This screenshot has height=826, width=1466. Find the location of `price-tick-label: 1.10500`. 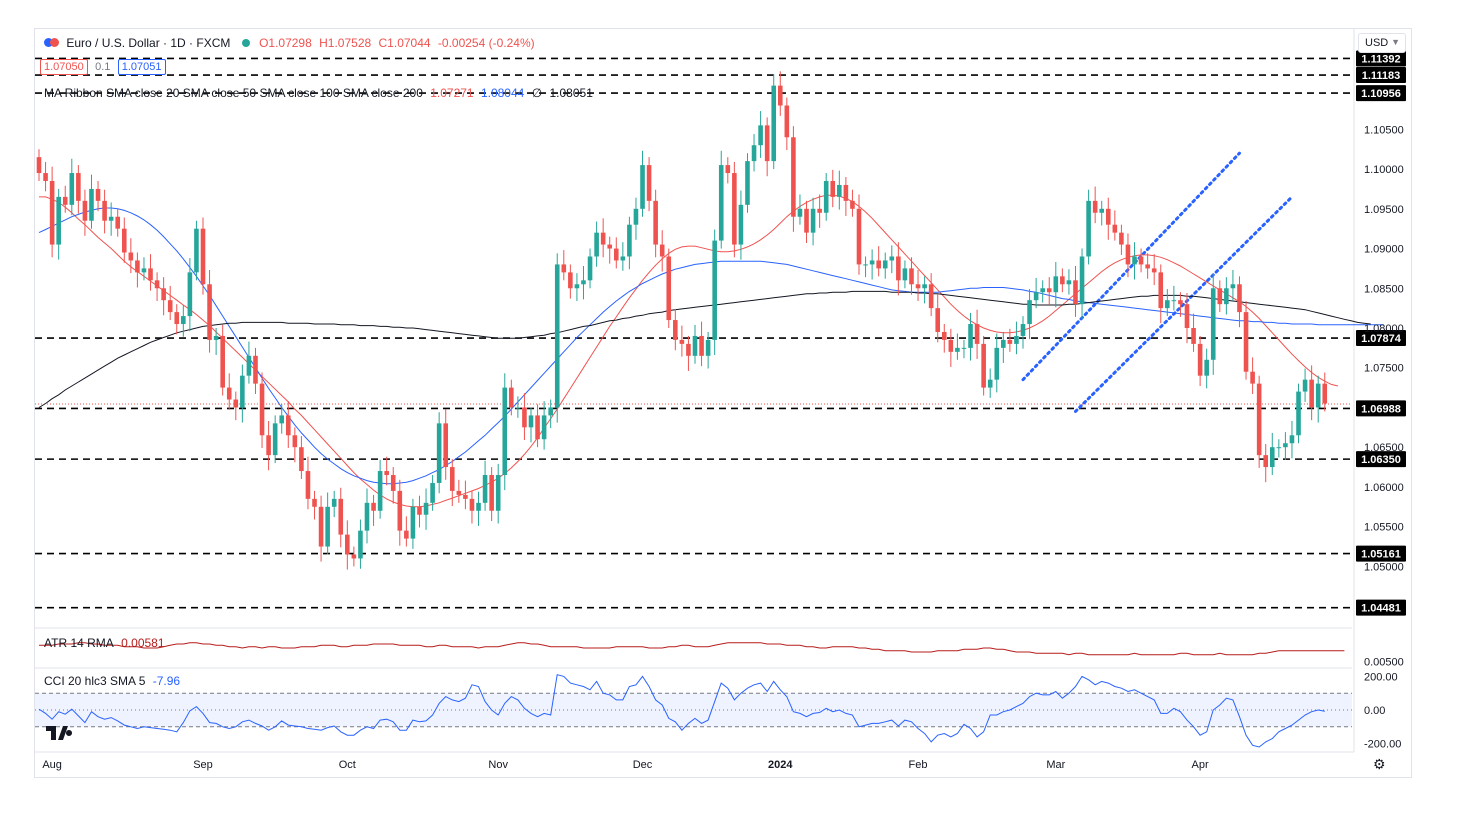

price-tick-label: 1.10500 is located at coordinates (1384, 130).